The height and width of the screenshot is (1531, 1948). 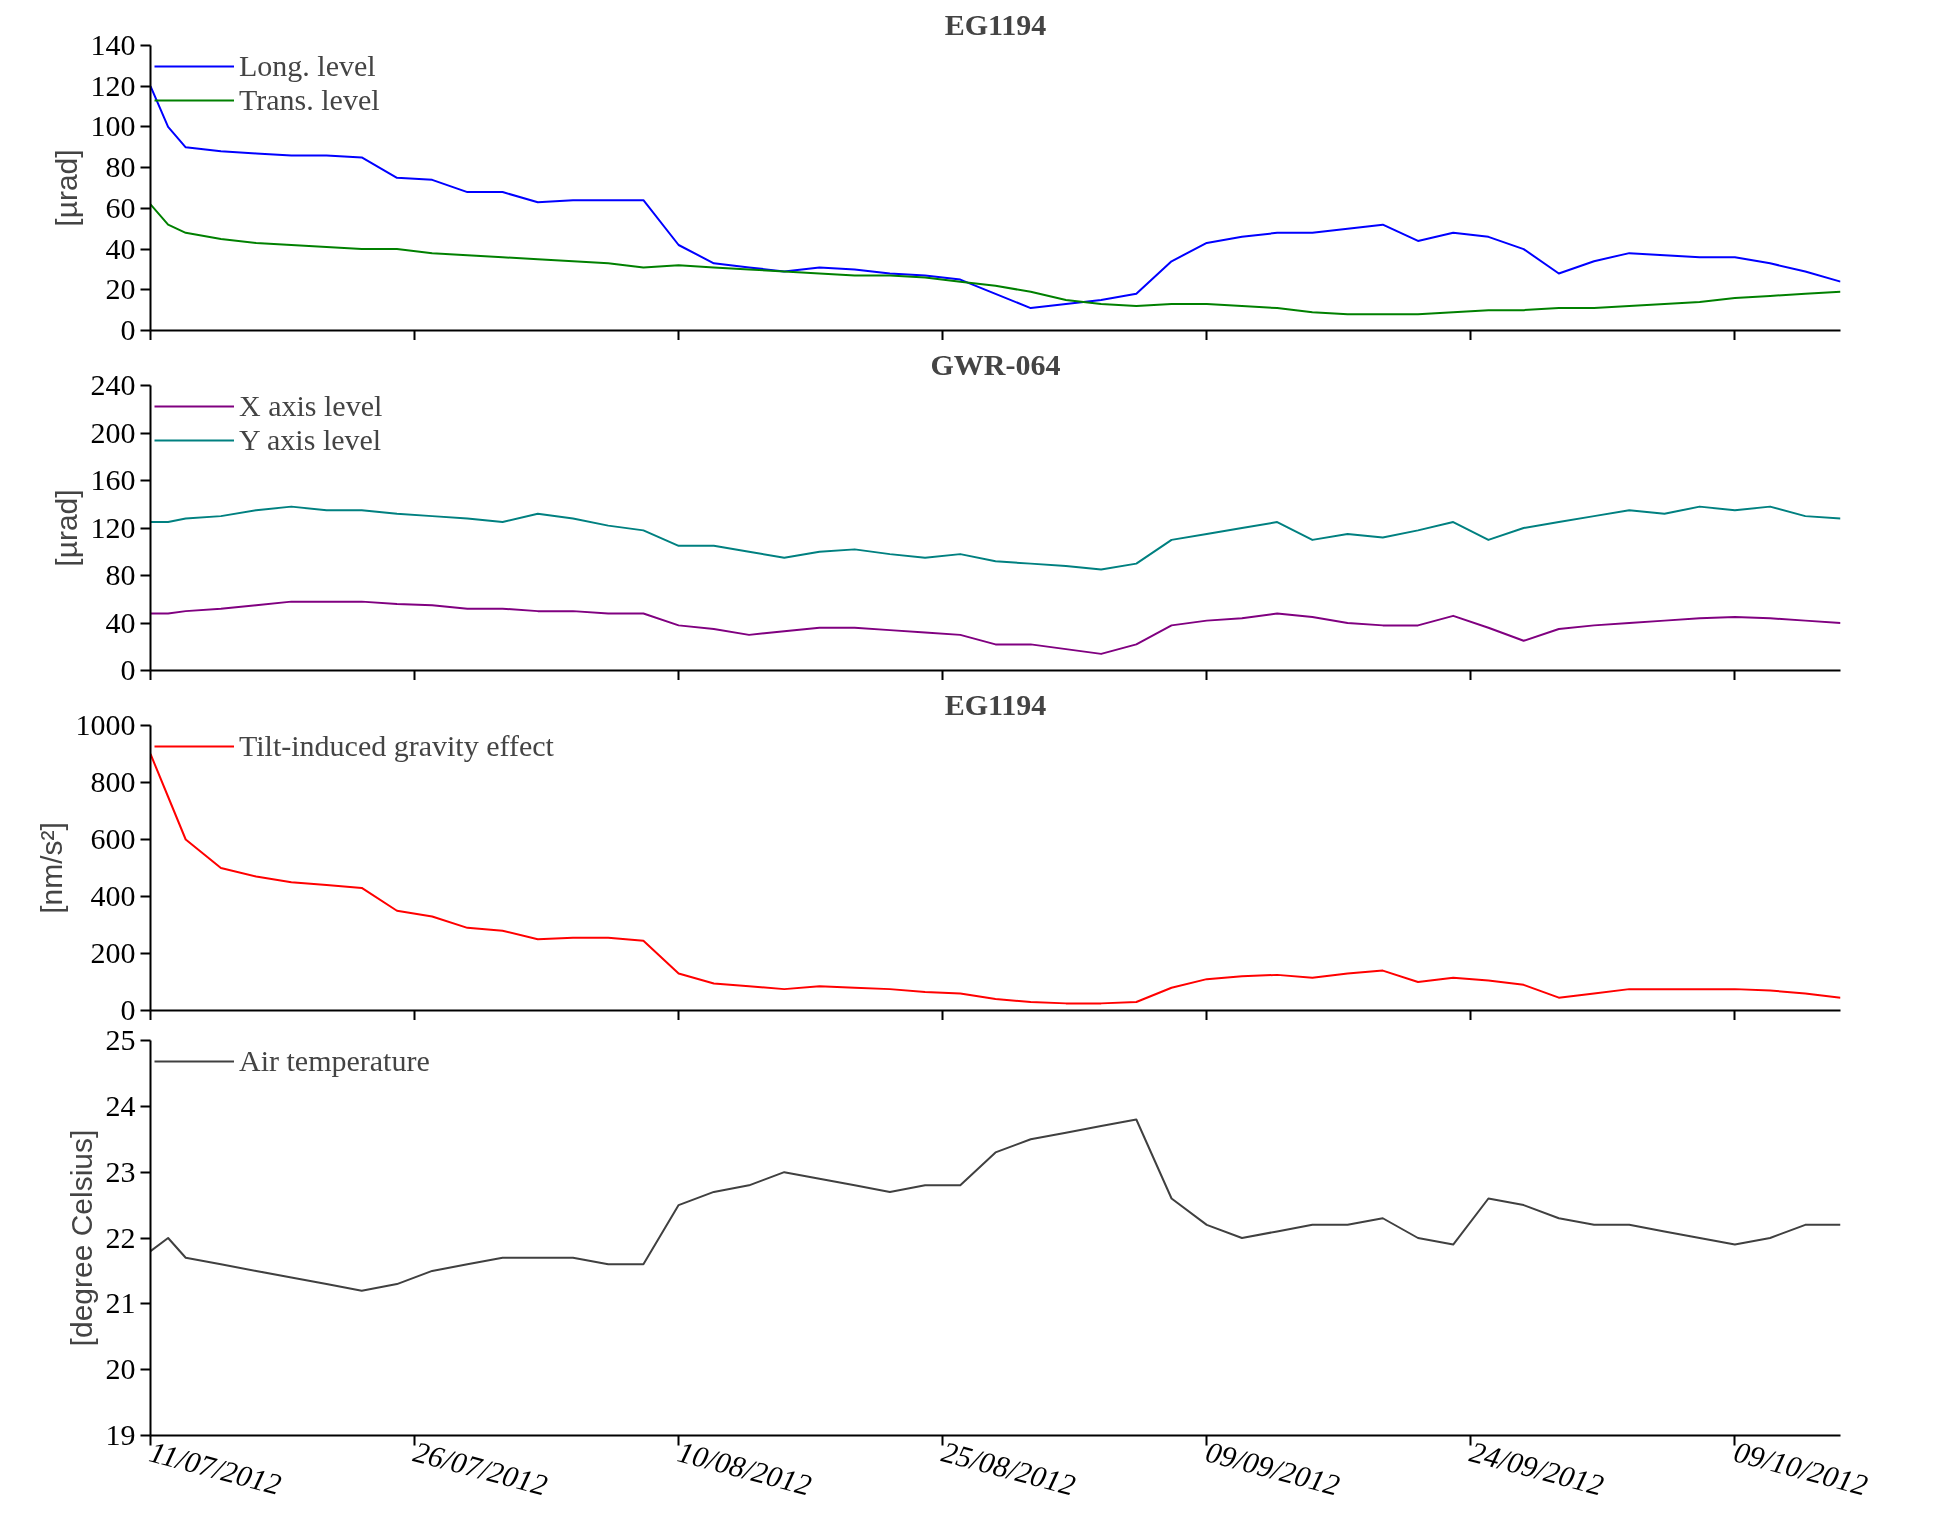 I want to click on x-tick-label: 11/07/2012, so click(x=215, y=1468).